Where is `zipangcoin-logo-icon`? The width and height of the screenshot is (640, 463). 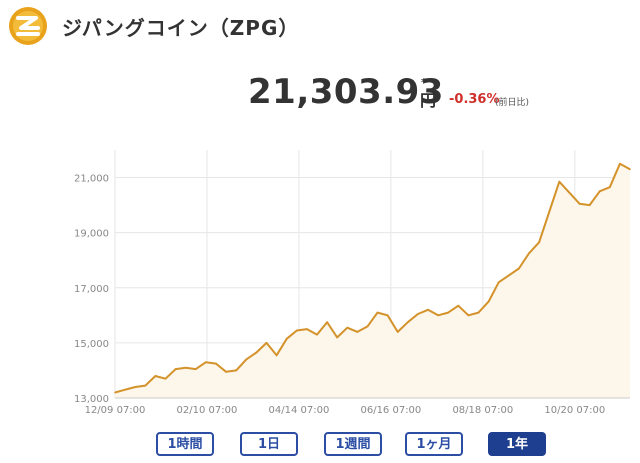 zipangcoin-logo-icon is located at coordinates (28, 26).